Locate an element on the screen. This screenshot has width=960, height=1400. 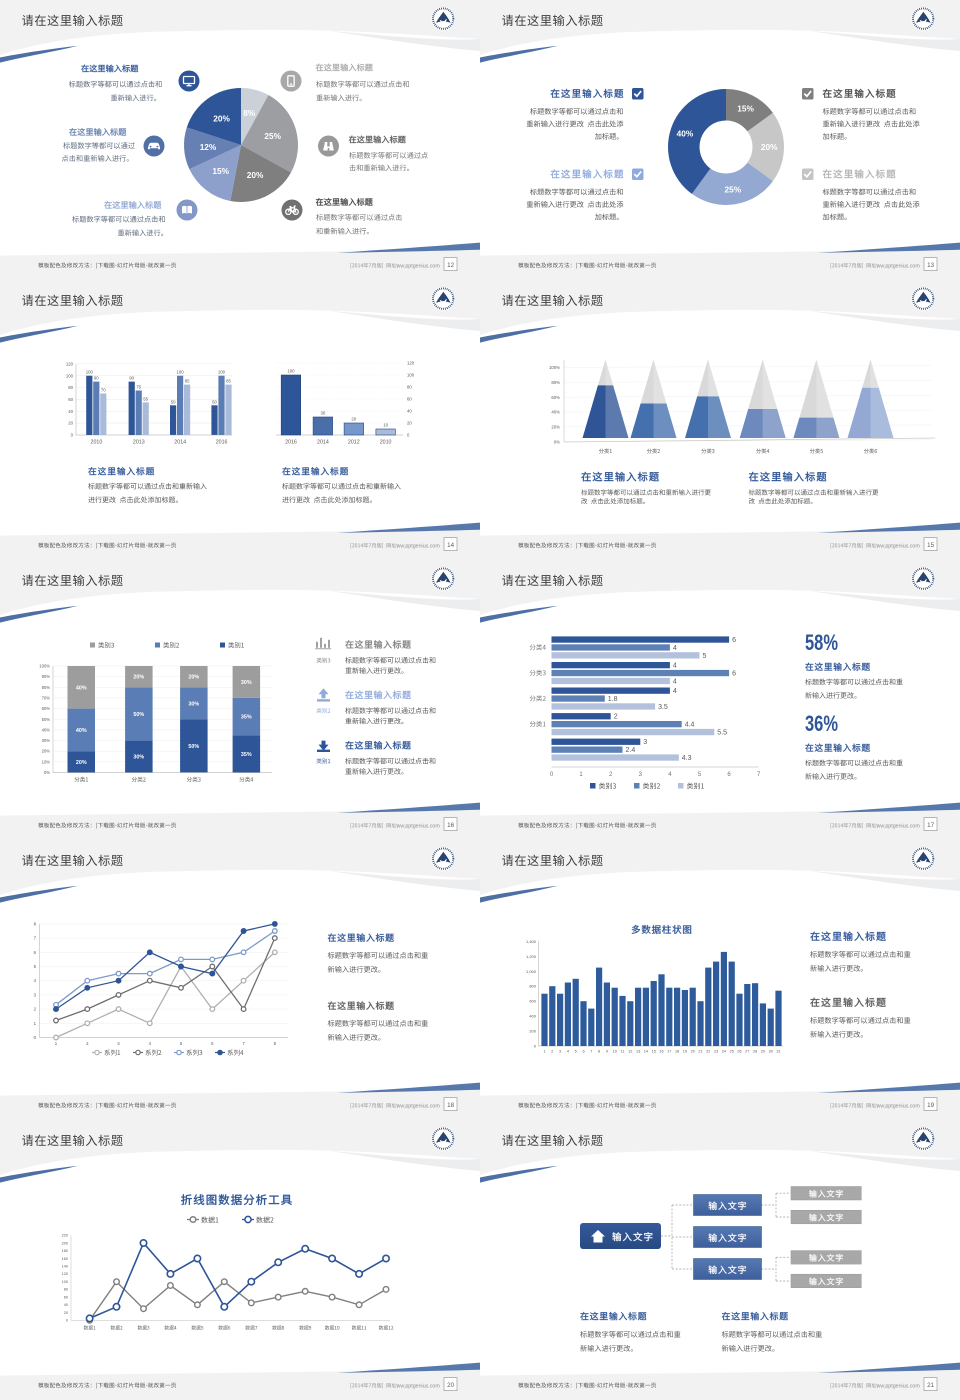
svg-text: 30 is located at coordinates (771, 1052).